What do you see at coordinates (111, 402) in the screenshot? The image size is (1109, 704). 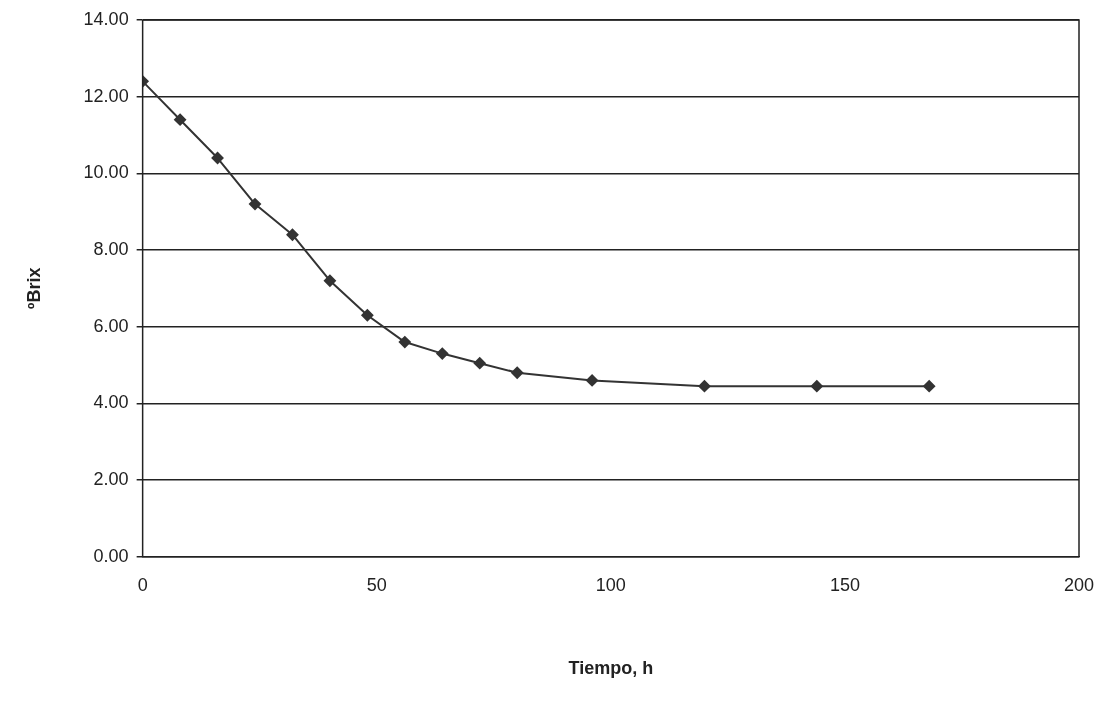 I see `y-tick-label: 4.00` at bounding box center [111, 402].